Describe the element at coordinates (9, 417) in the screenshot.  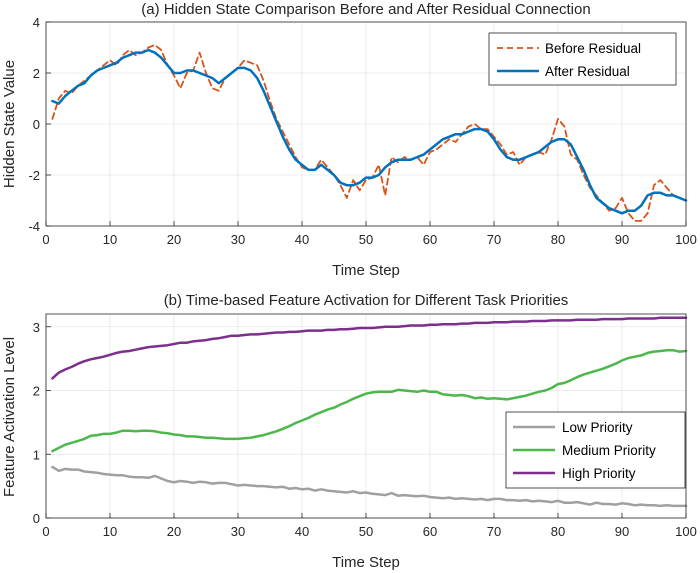
I see `panel-b-y-axis-label: Feature Activation Level` at that location.